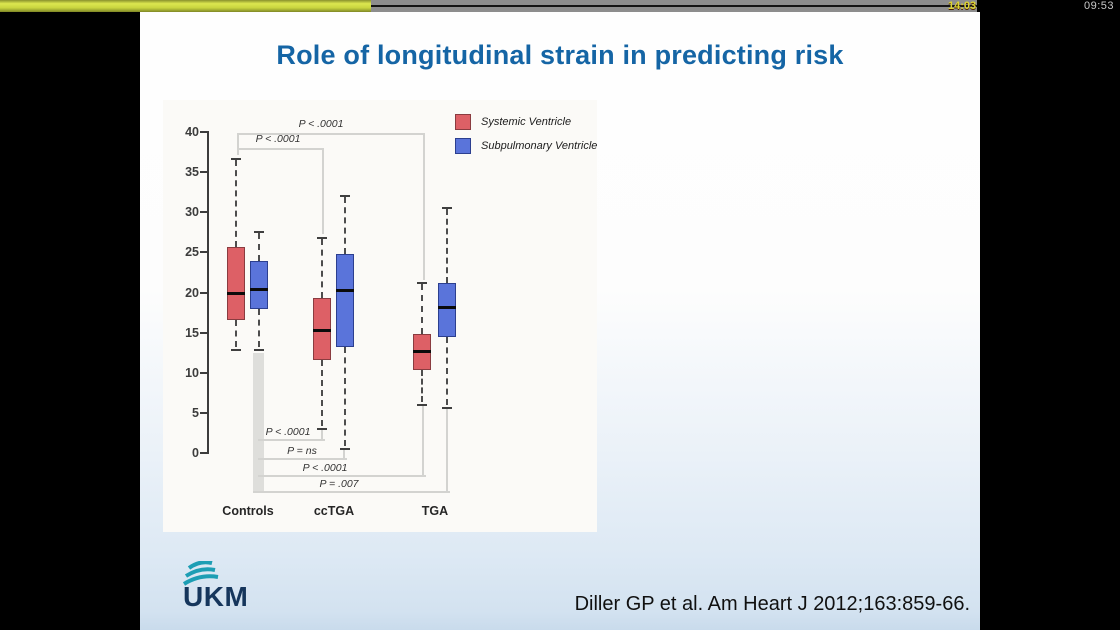  Describe the element at coordinates (200, 573) in the screenshot. I see `ukm-logo-arcs-icon` at that location.